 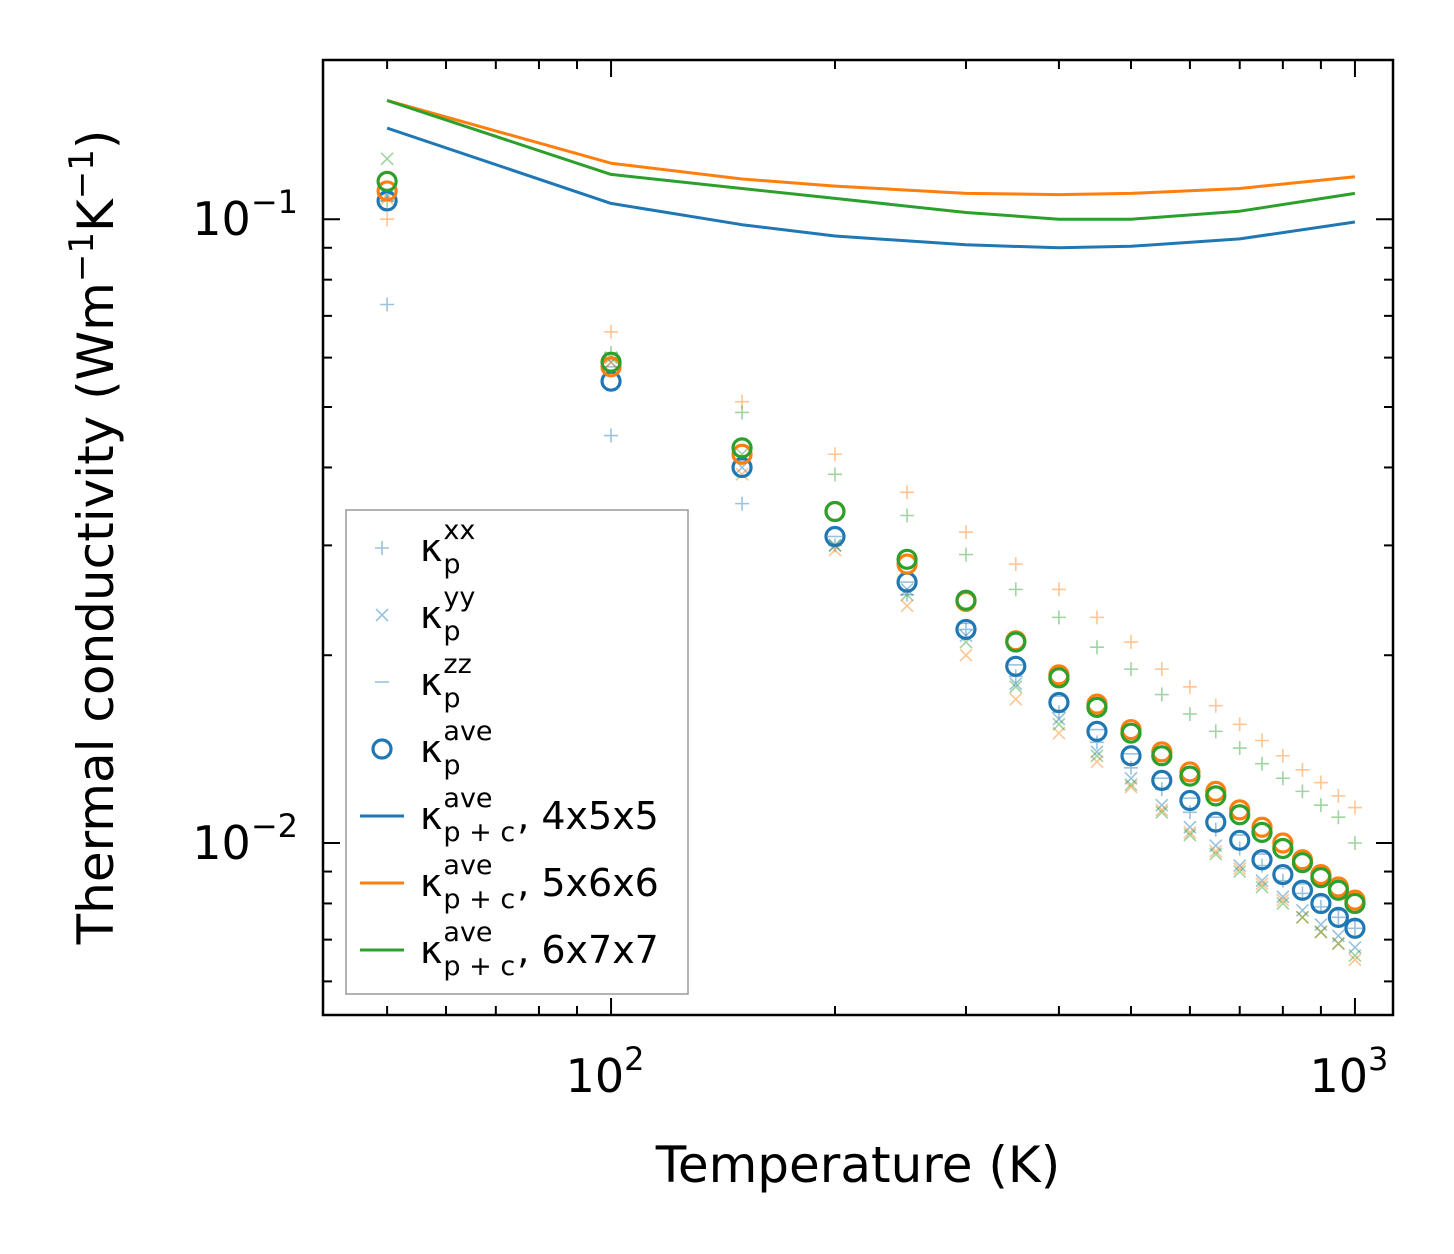 I want to click on legend-entry: κyy p, so click(x=425, y=614).